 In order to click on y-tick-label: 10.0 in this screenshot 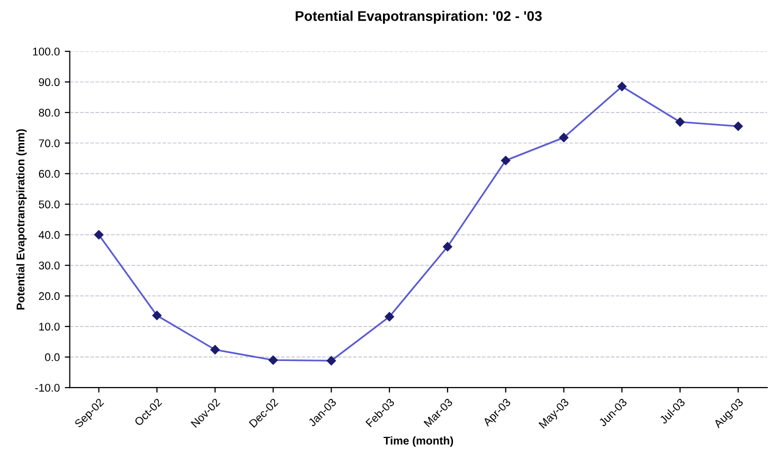, I will do `click(49, 326)`.